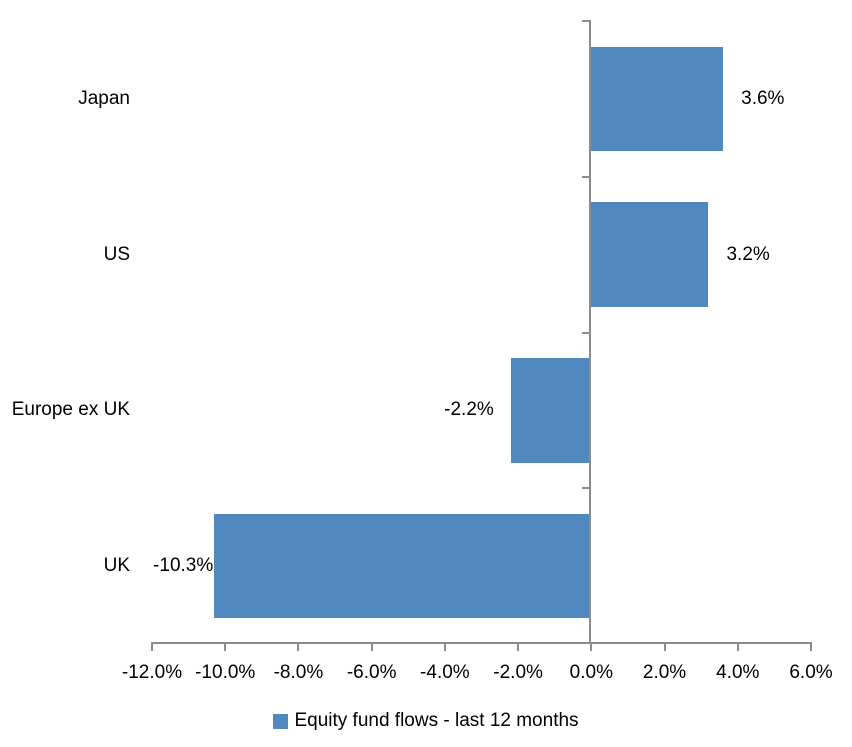 The width and height of the screenshot is (852, 747). Describe the element at coordinates (183, 565) in the screenshot. I see `value-label: -10.3%` at that location.